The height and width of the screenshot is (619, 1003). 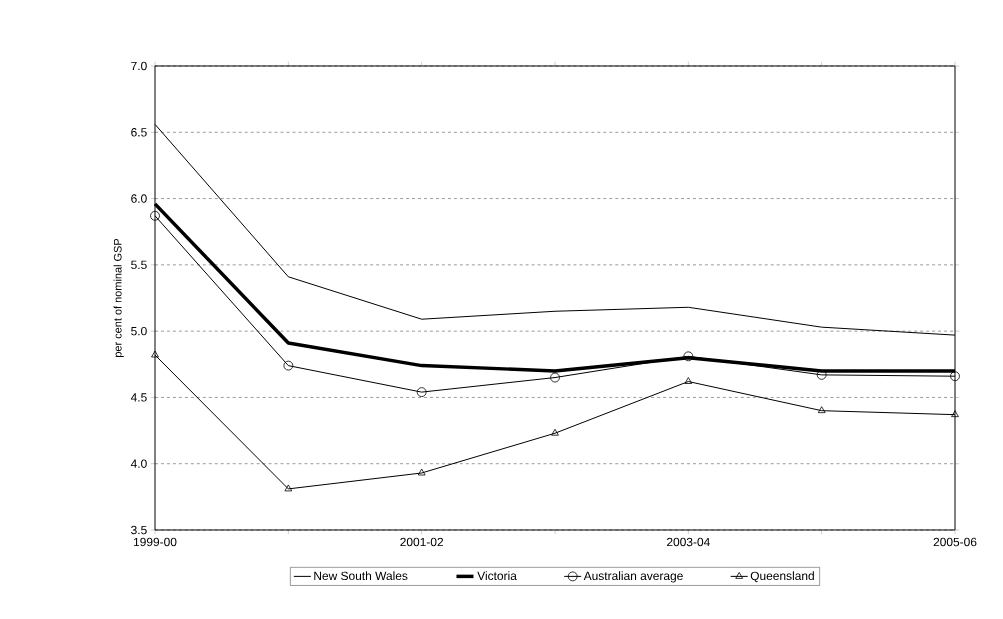 What do you see at coordinates (138, 463) in the screenshot?
I see `y-tick-label: 4.0` at bounding box center [138, 463].